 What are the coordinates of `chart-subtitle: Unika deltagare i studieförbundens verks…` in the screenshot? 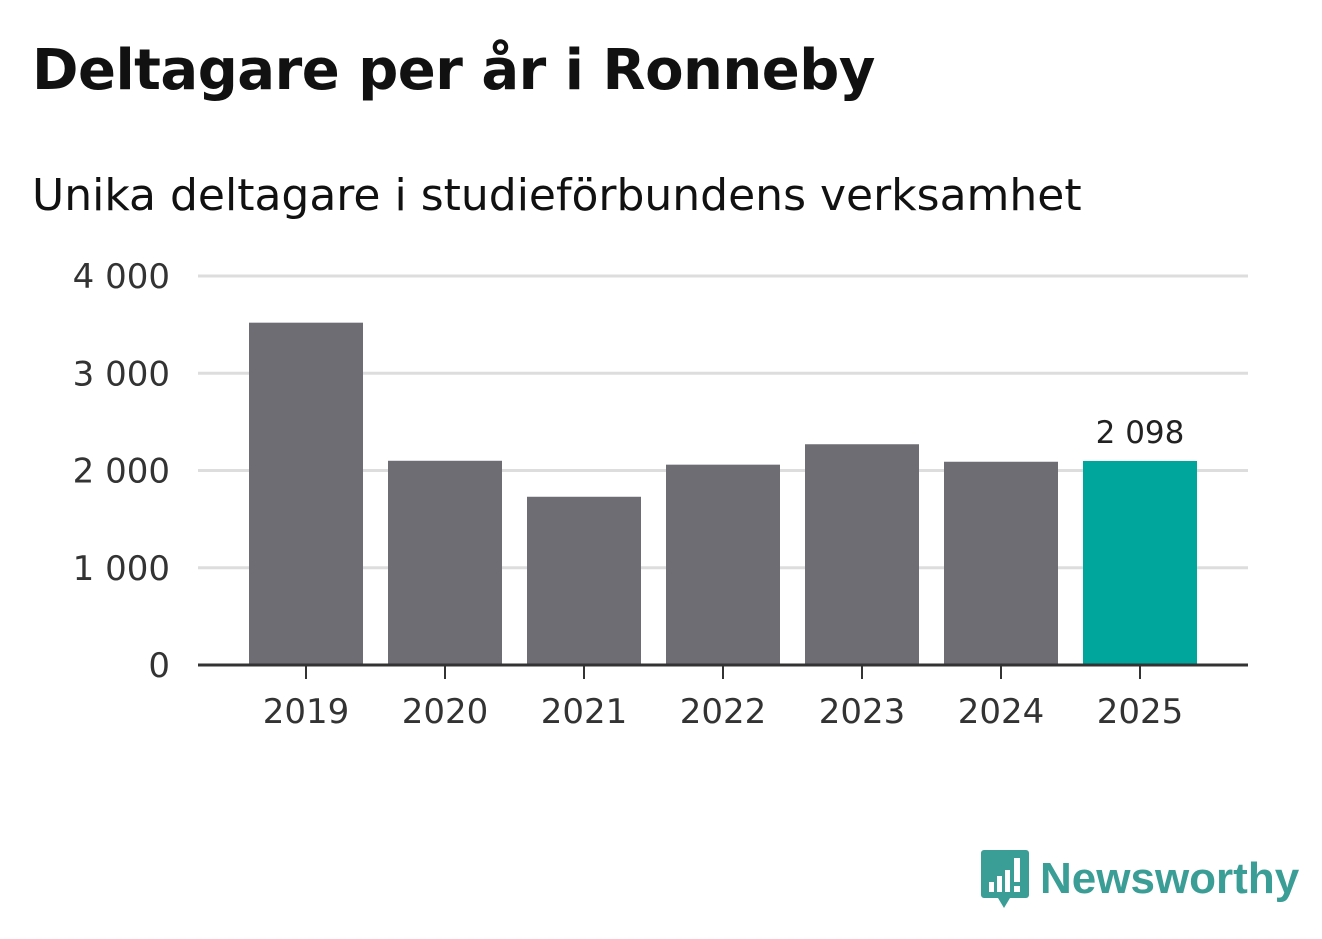 It's located at (557, 195).